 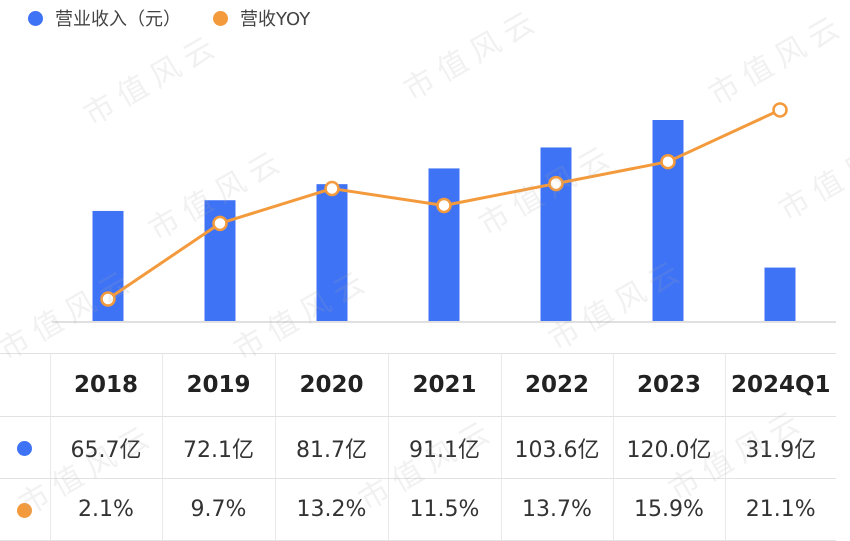 I want to click on row-revenue-marker-cell, so click(x=25, y=447).